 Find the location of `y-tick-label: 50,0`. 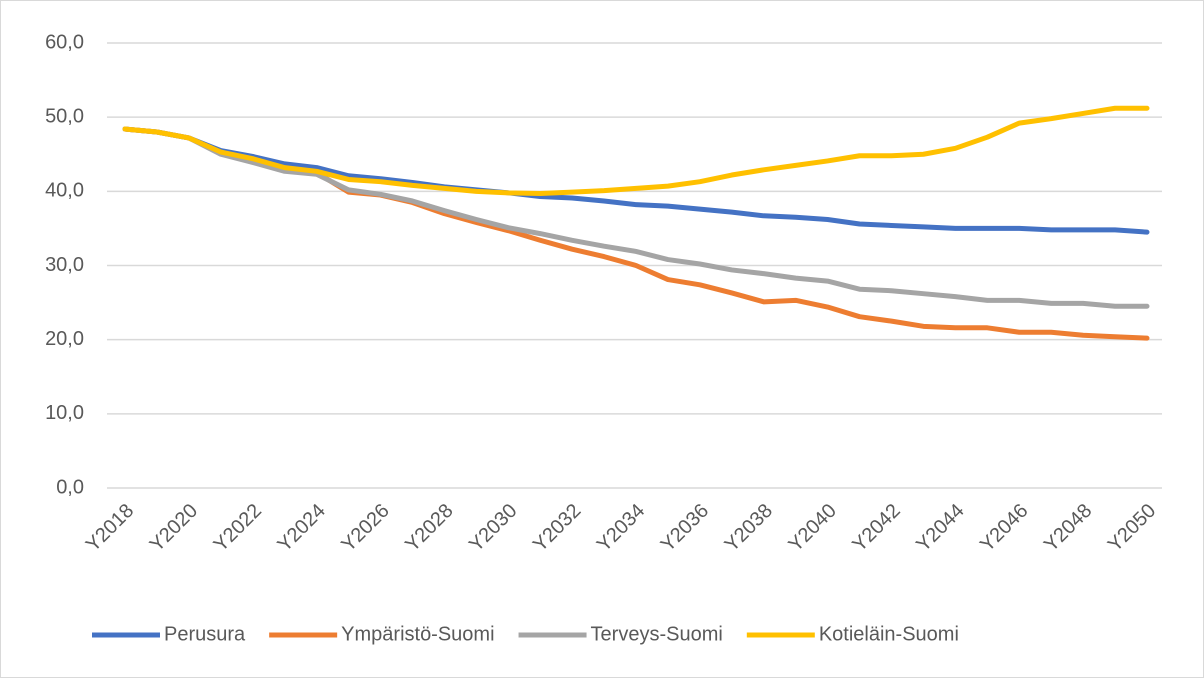

y-tick-label: 50,0 is located at coordinates (64, 116).